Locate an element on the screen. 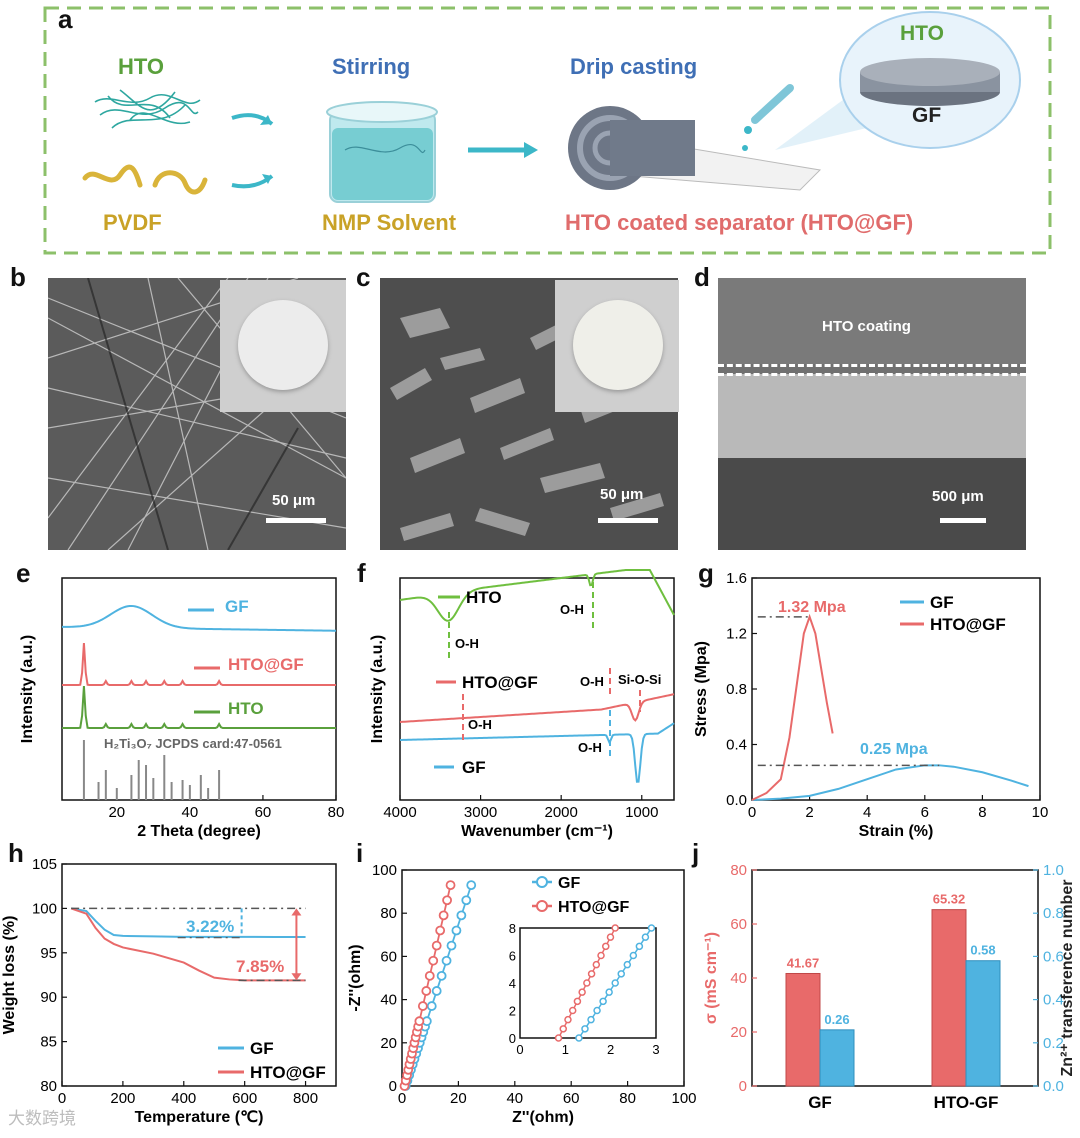 The height and width of the screenshot is (1138, 1080). x-tick-label: 2000 is located at coordinates (560, 812).